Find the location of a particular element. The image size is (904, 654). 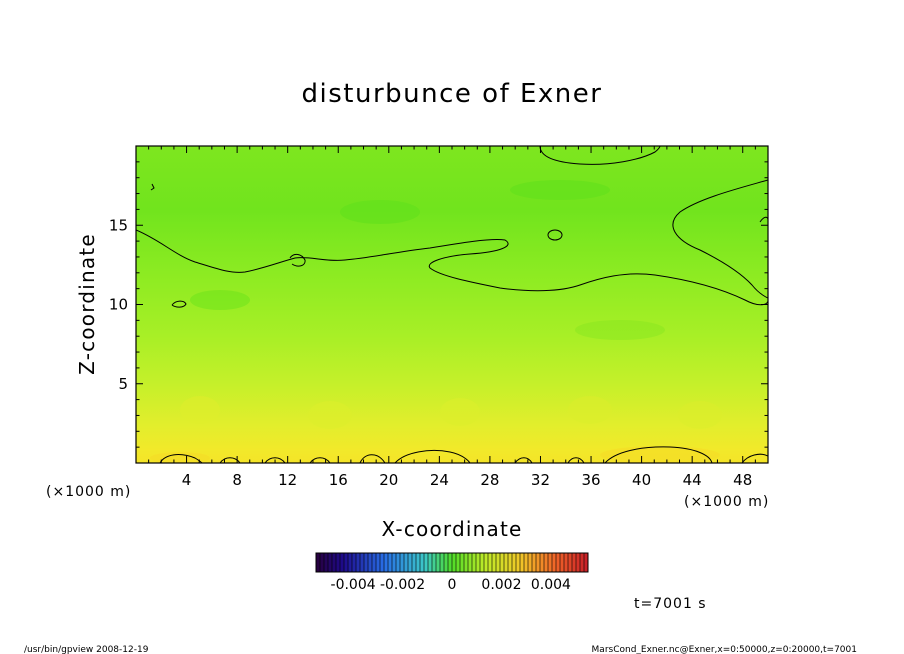

x-unit-right: (×1000 m) is located at coordinates (726, 502).